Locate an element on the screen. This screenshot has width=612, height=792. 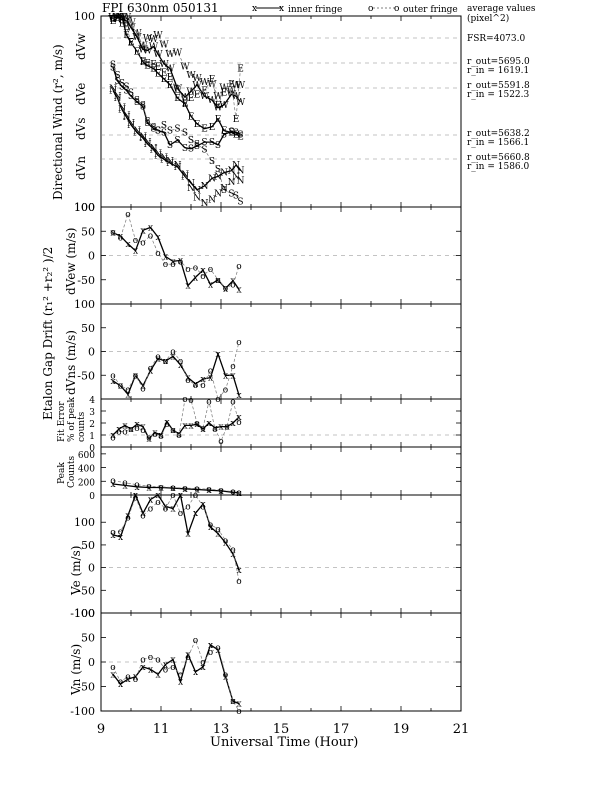
n-rout: r_out=5660.8 is located at coordinates (498, 158).